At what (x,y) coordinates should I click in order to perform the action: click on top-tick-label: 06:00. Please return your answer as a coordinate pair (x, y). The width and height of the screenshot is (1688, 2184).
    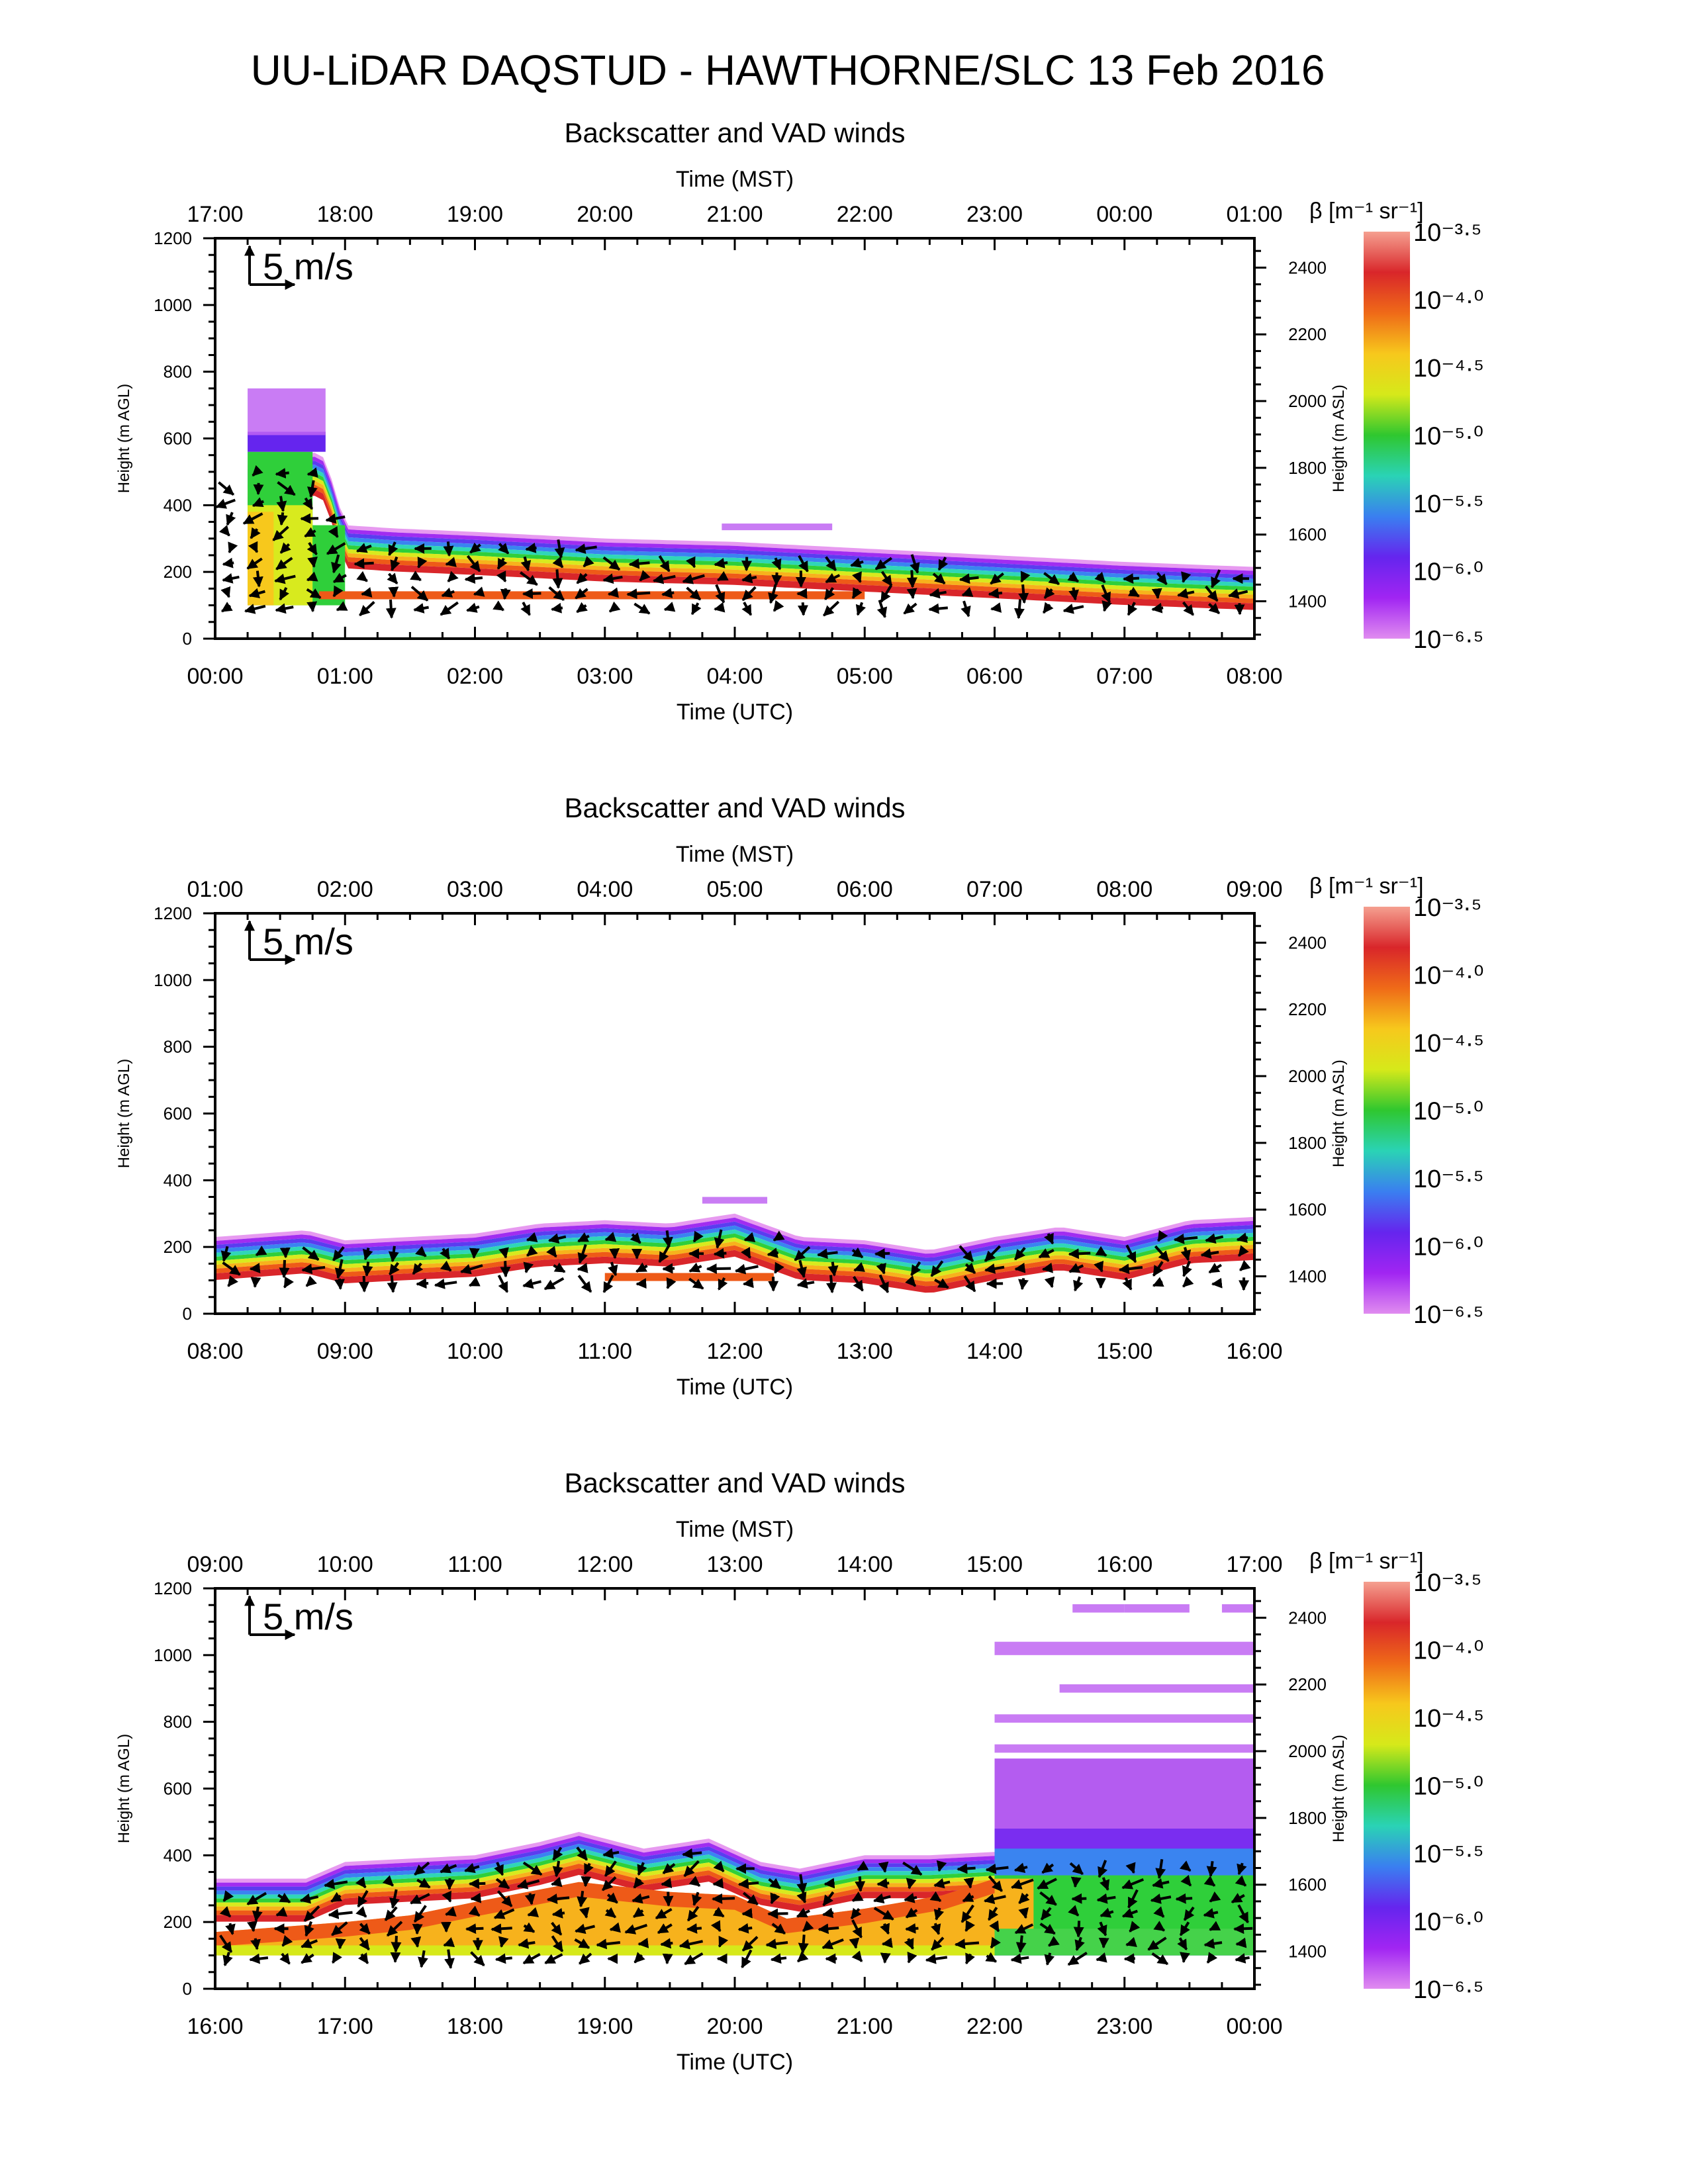
    Looking at the image, I should click on (865, 889).